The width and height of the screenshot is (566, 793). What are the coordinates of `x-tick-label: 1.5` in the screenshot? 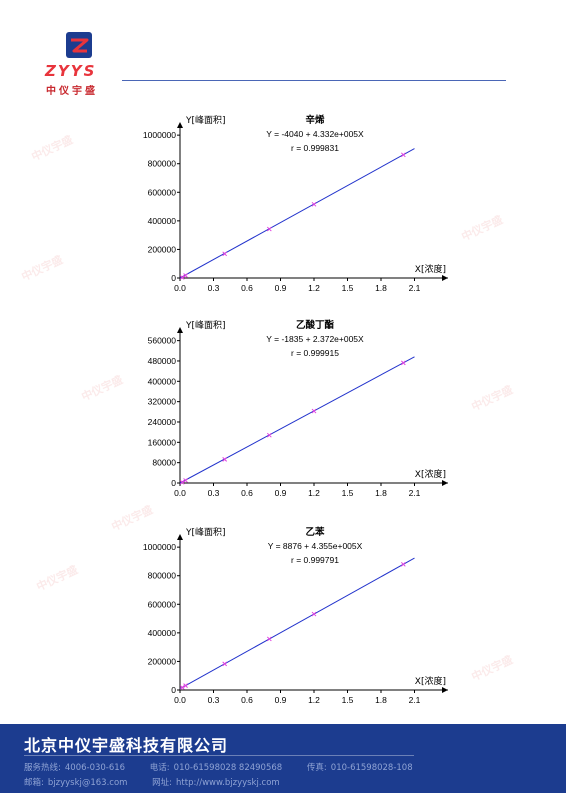 It's located at (348, 288).